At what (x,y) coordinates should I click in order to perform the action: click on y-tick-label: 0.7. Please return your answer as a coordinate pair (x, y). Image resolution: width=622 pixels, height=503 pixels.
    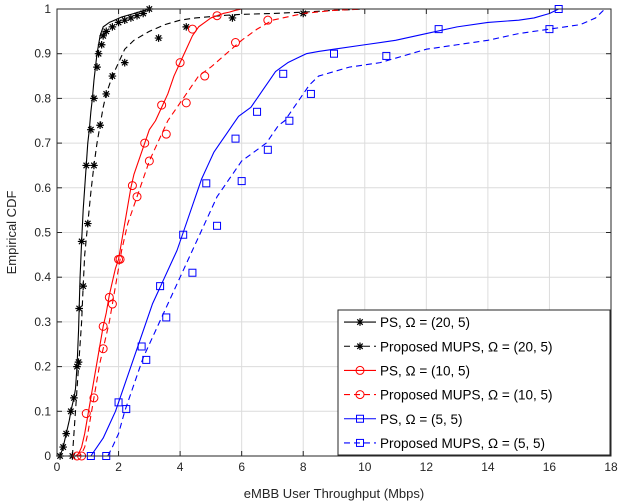
    Looking at the image, I should click on (42, 143).